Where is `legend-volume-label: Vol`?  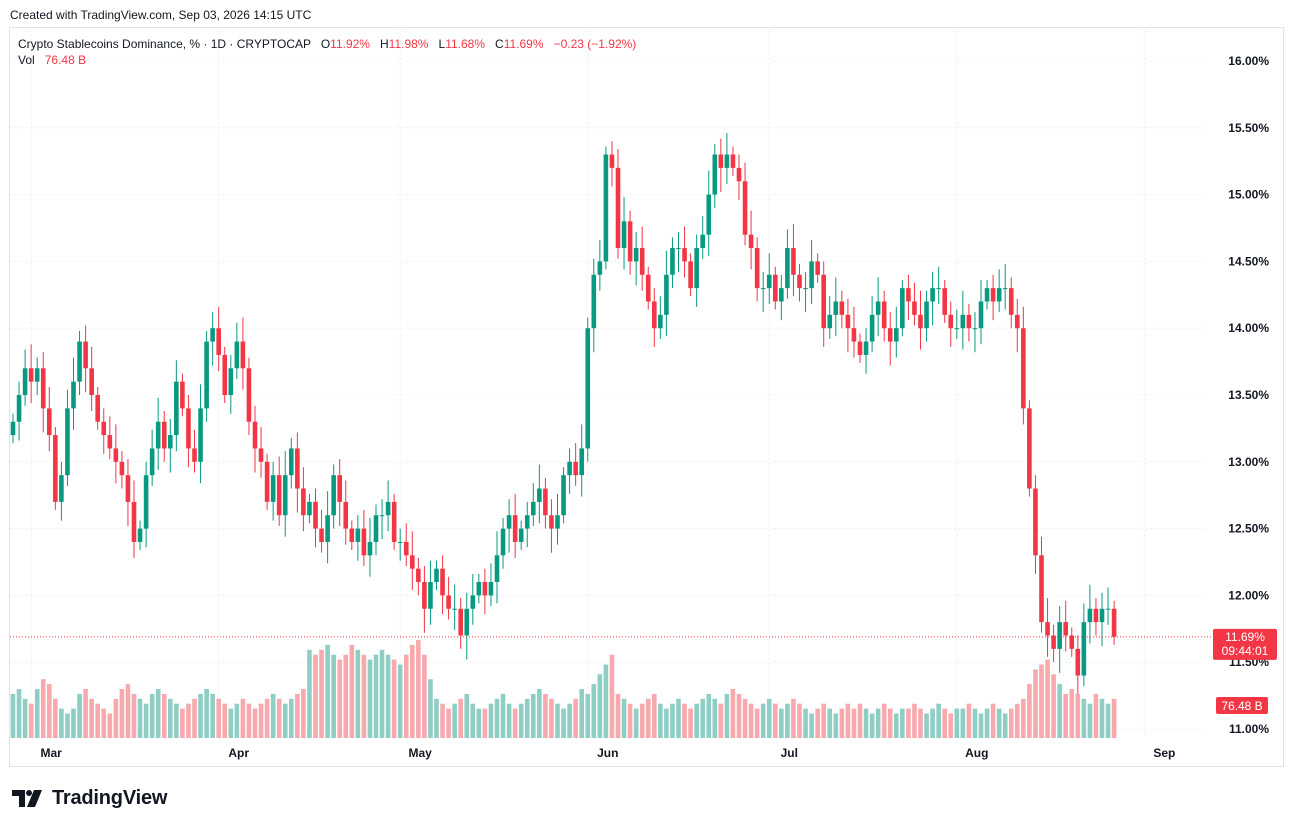
legend-volume-label: Vol is located at coordinates (26, 60).